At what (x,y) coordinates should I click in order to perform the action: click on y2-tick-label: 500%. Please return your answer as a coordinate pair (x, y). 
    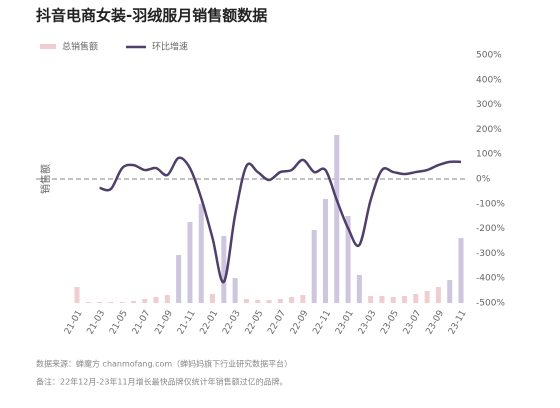
    Looking at the image, I should click on (489, 56).